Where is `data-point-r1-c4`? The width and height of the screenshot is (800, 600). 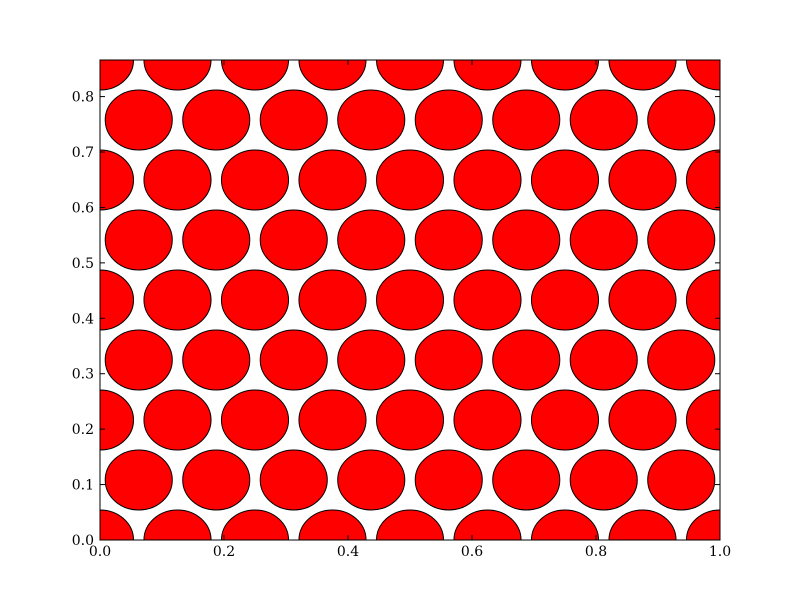
data-point-r1-c4 is located at coordinates (448, 480).